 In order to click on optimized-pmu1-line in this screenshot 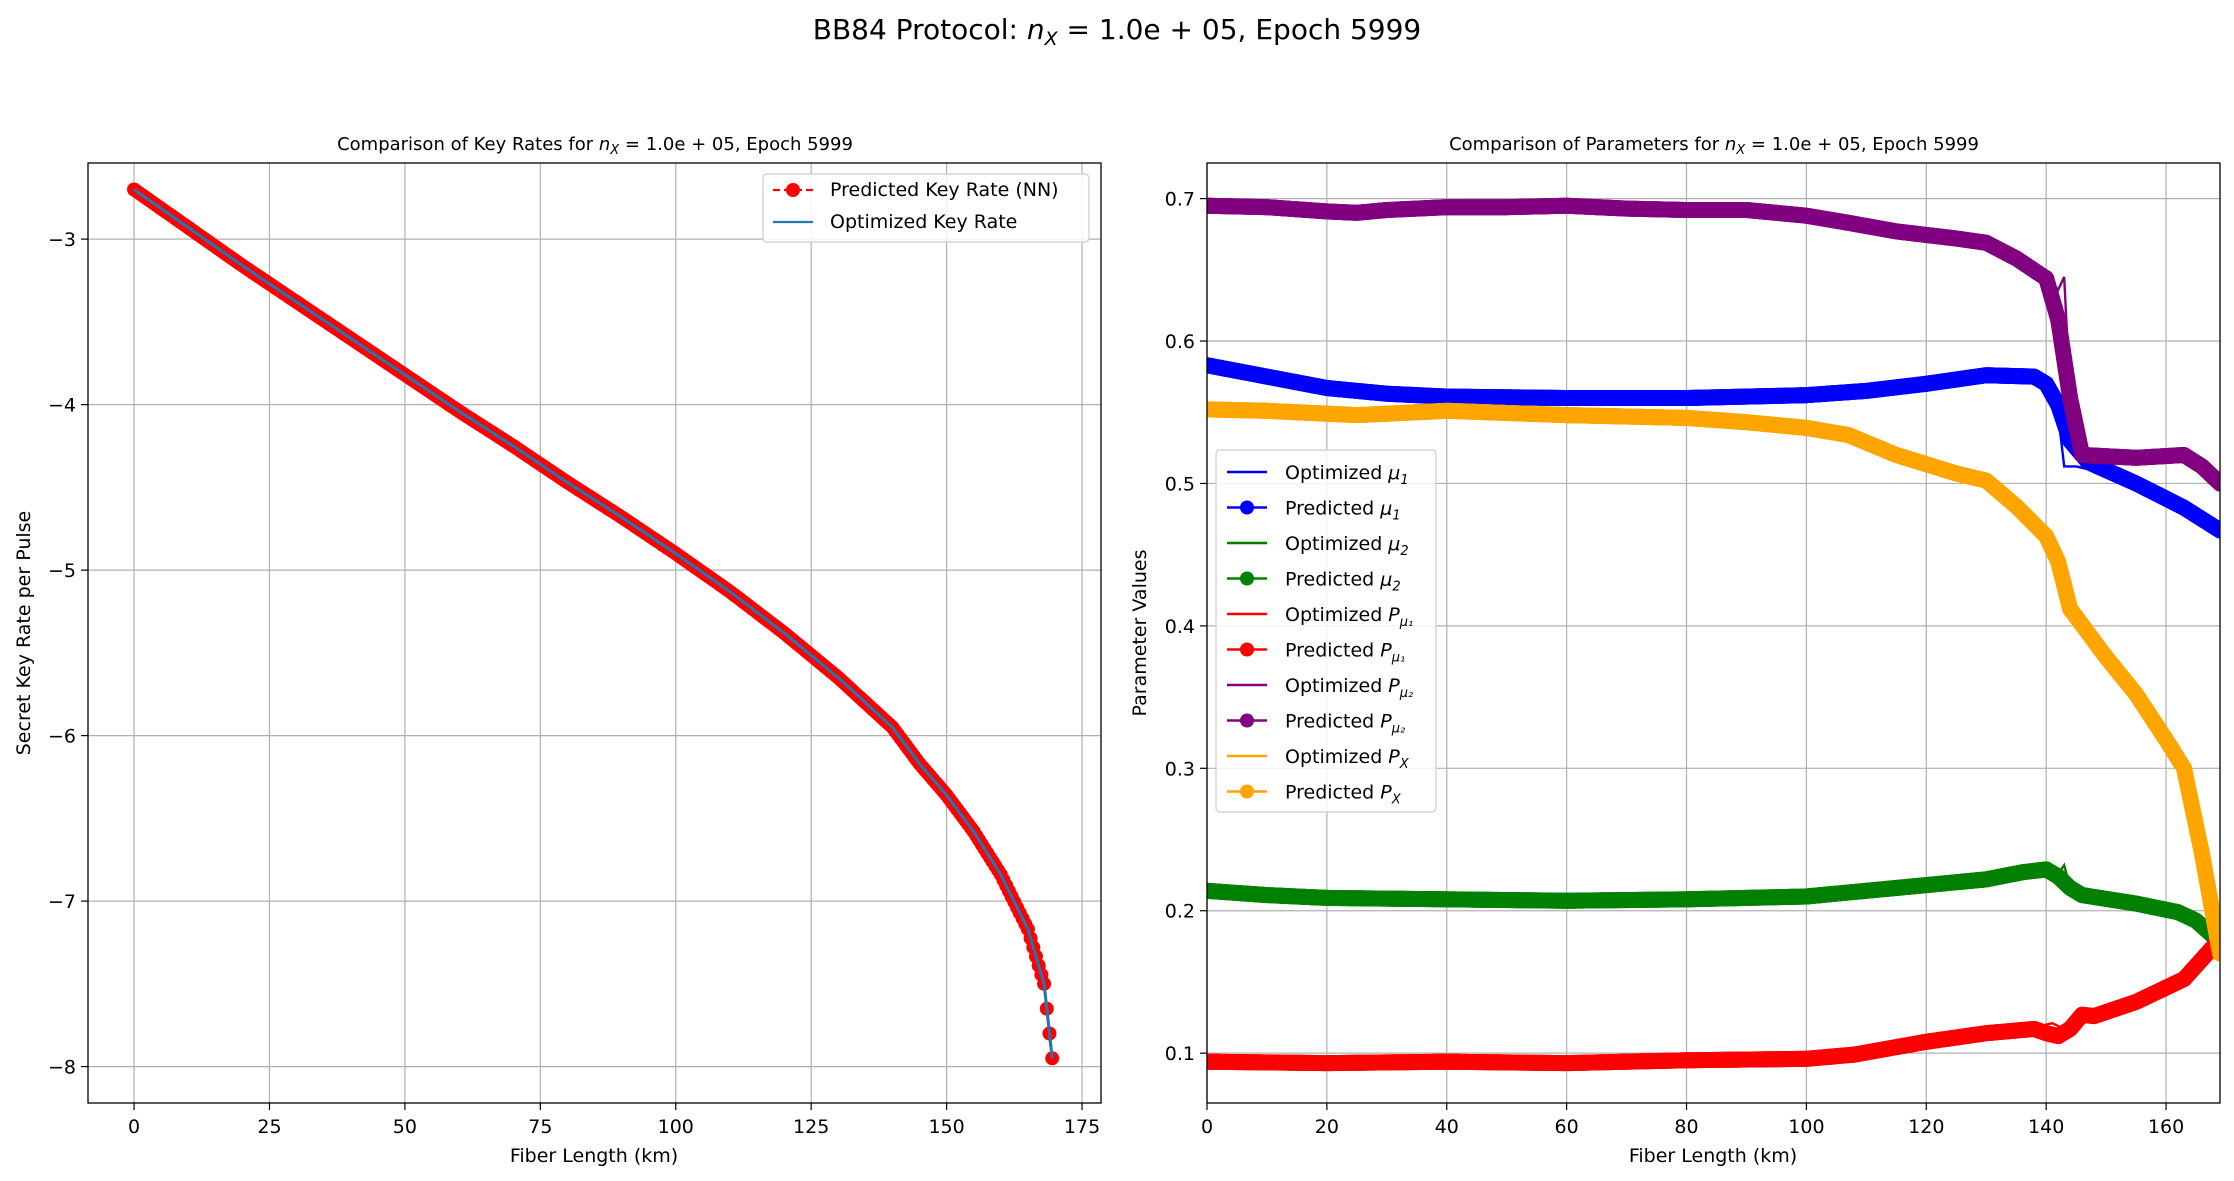, I will do `click(1713, 1001)`.